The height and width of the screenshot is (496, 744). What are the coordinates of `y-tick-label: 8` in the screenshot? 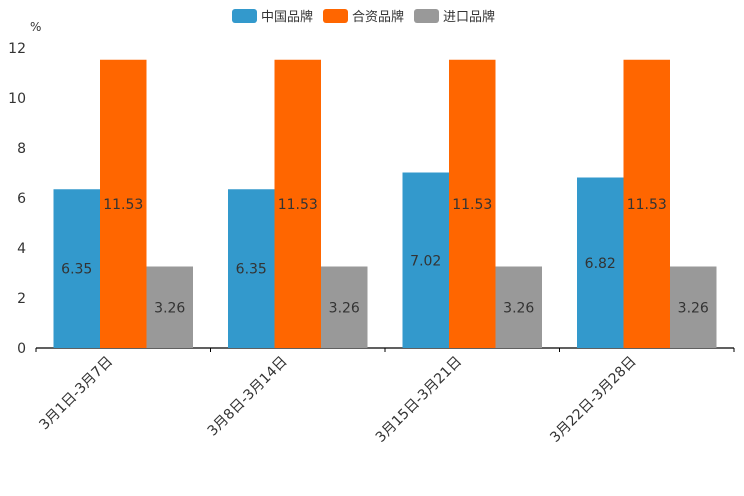 It's located at (21, 149).